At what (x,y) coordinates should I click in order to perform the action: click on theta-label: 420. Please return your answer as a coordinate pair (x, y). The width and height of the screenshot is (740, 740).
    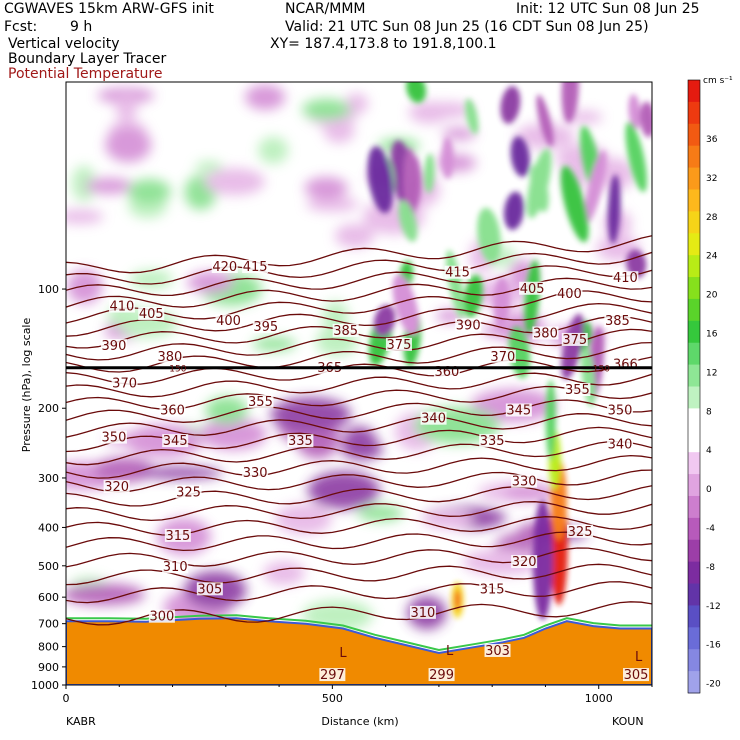
    Looking at the image, I should click on (224, 267).